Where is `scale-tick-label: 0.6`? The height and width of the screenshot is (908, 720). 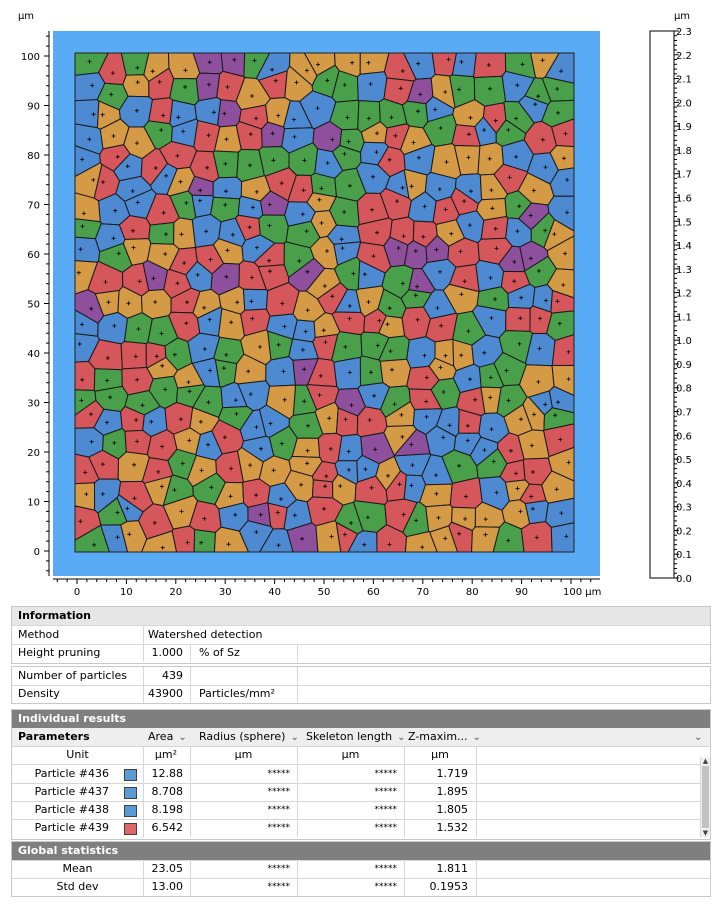 scale-tick-label: 0.6 is located at coordinates (684, 436).